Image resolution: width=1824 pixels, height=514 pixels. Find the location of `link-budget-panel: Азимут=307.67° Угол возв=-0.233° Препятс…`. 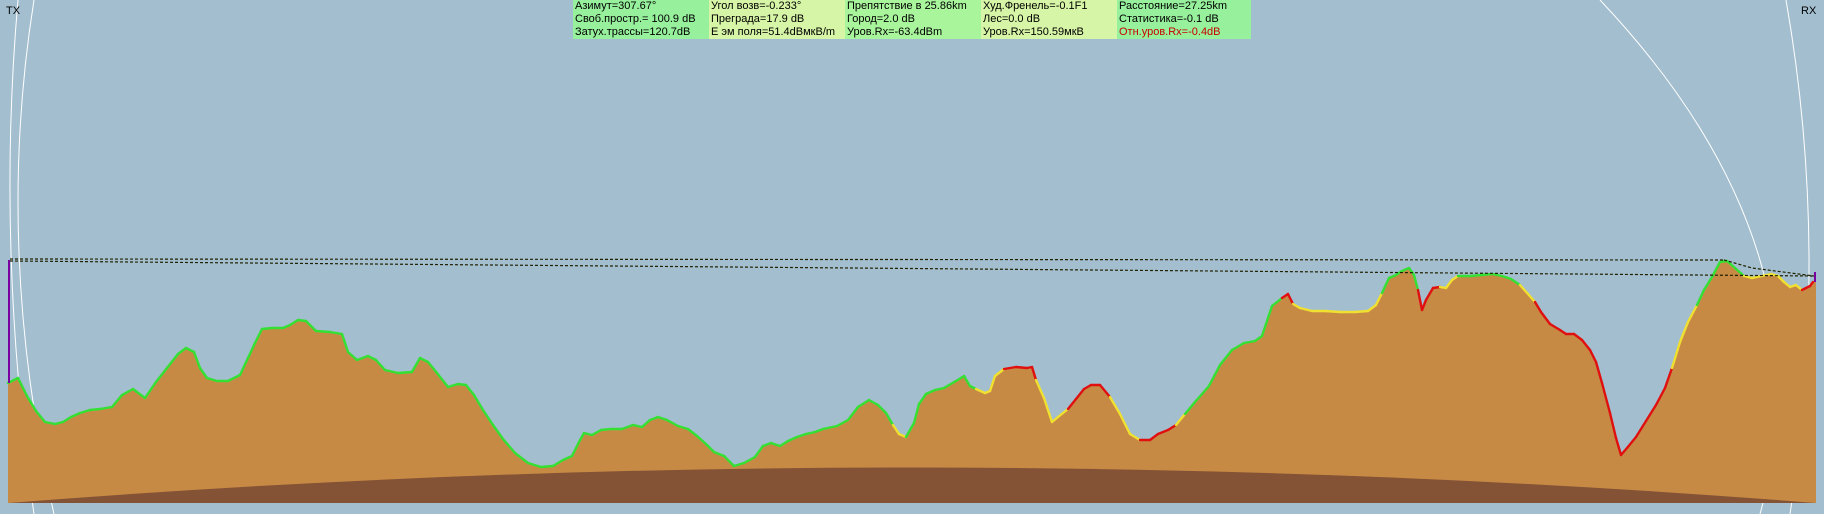

link-budget-panel: Азимут=307.67° Угол возв=-0.233° Препятс… is located at coordinates (912, 19).